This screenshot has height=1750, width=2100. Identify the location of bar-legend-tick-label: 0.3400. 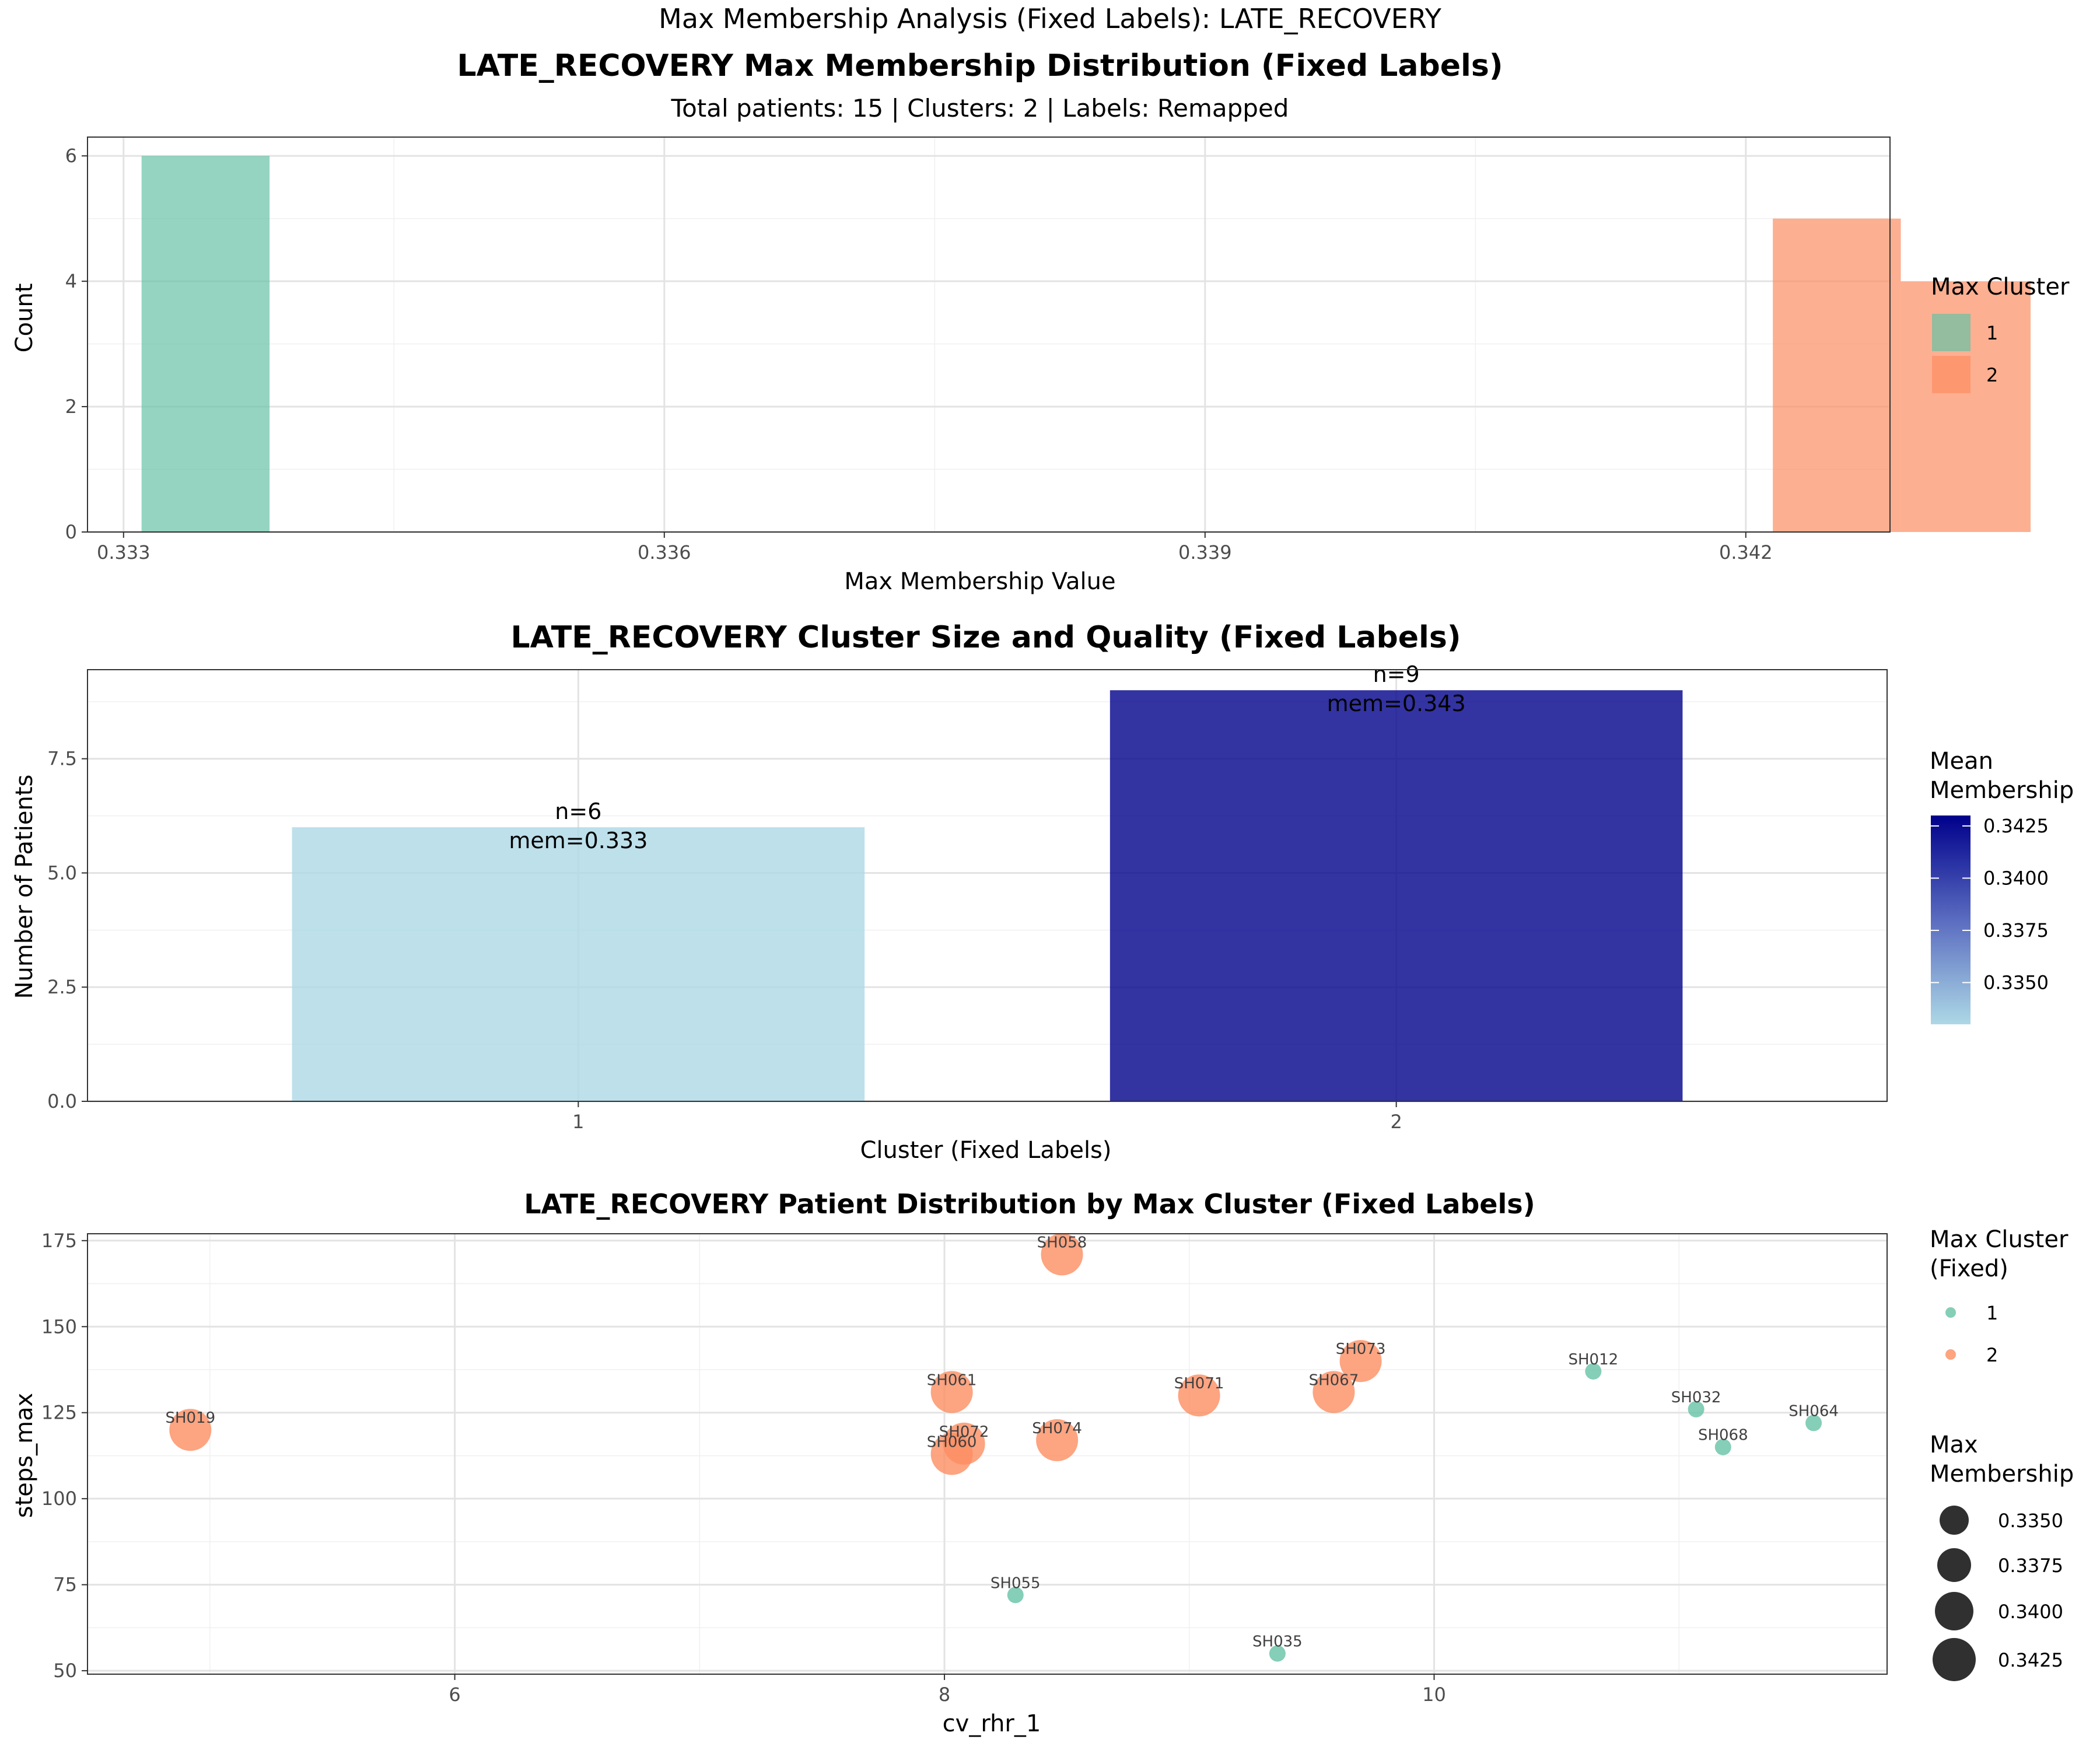
(2016, 878).